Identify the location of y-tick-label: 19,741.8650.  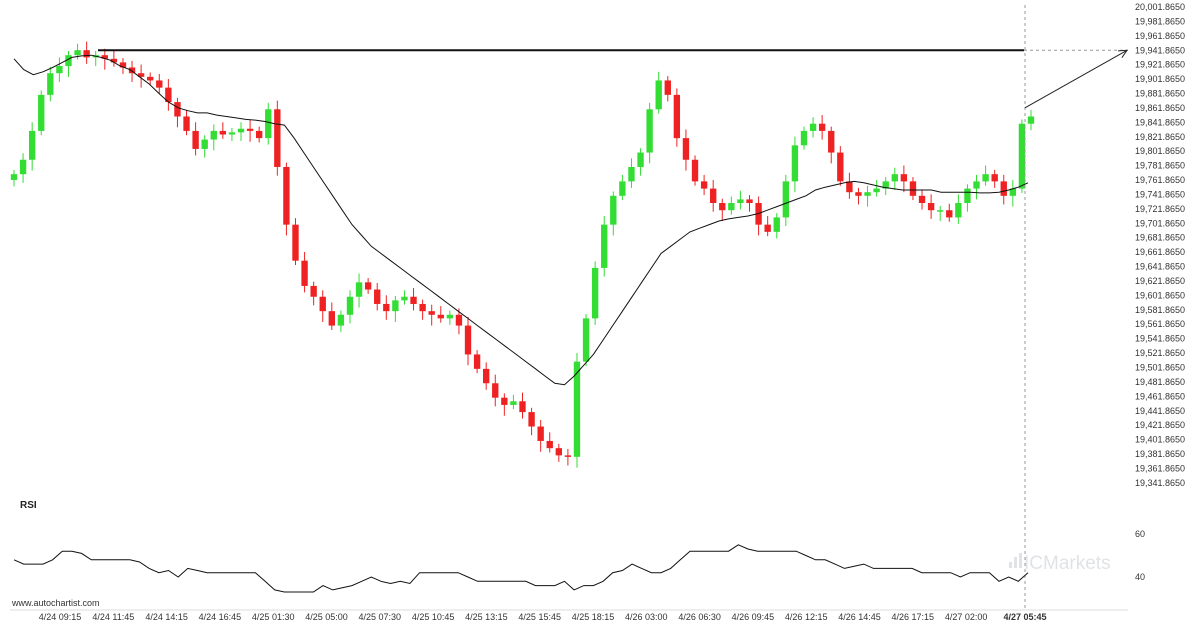
(1160, 194).